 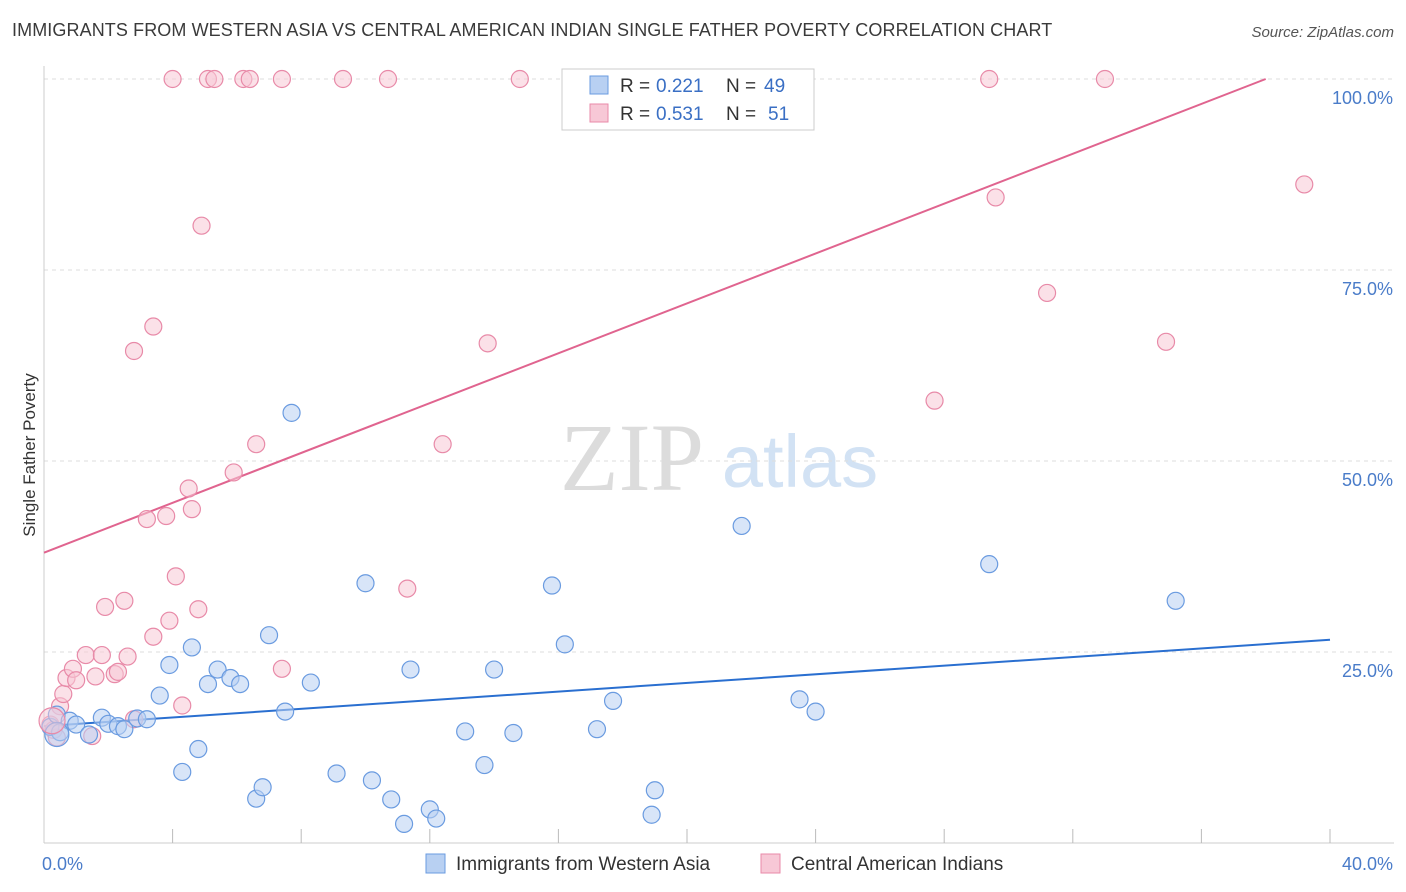 What do you see at coordinates (897, 864) in the screenshot?
I see `bottom-legend-label-pink: Central American Indians` at bounding box center [897, 864].